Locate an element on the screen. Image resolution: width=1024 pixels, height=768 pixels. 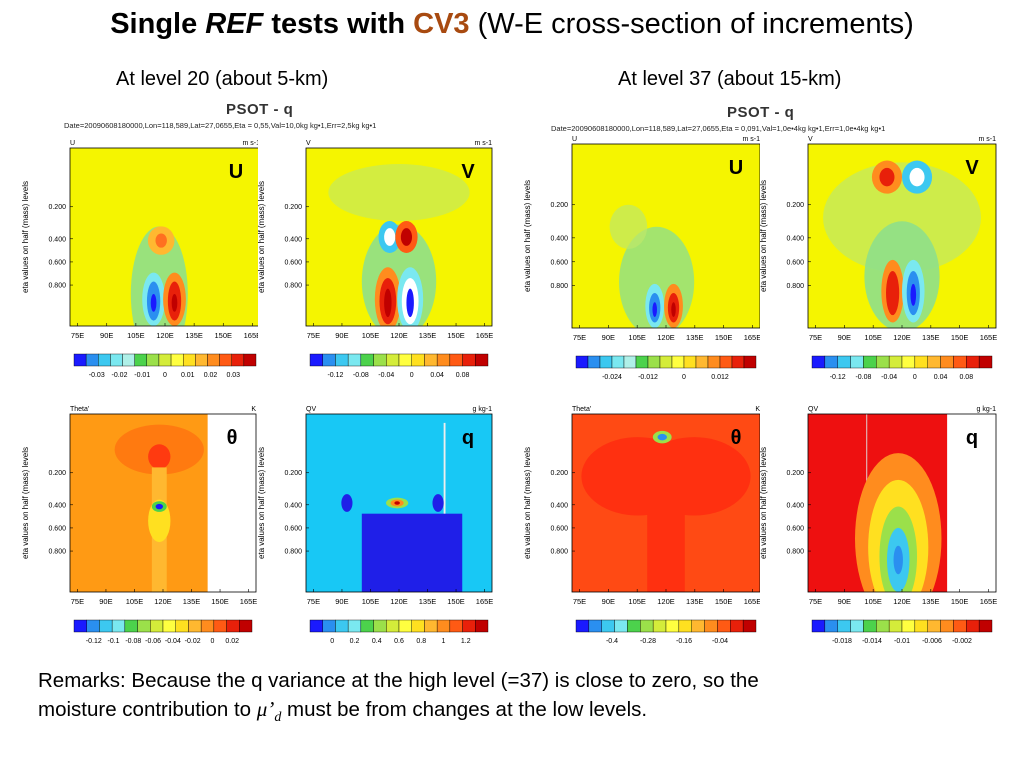
colorbar-label: -0.01 is located at coordinates (142, 375).